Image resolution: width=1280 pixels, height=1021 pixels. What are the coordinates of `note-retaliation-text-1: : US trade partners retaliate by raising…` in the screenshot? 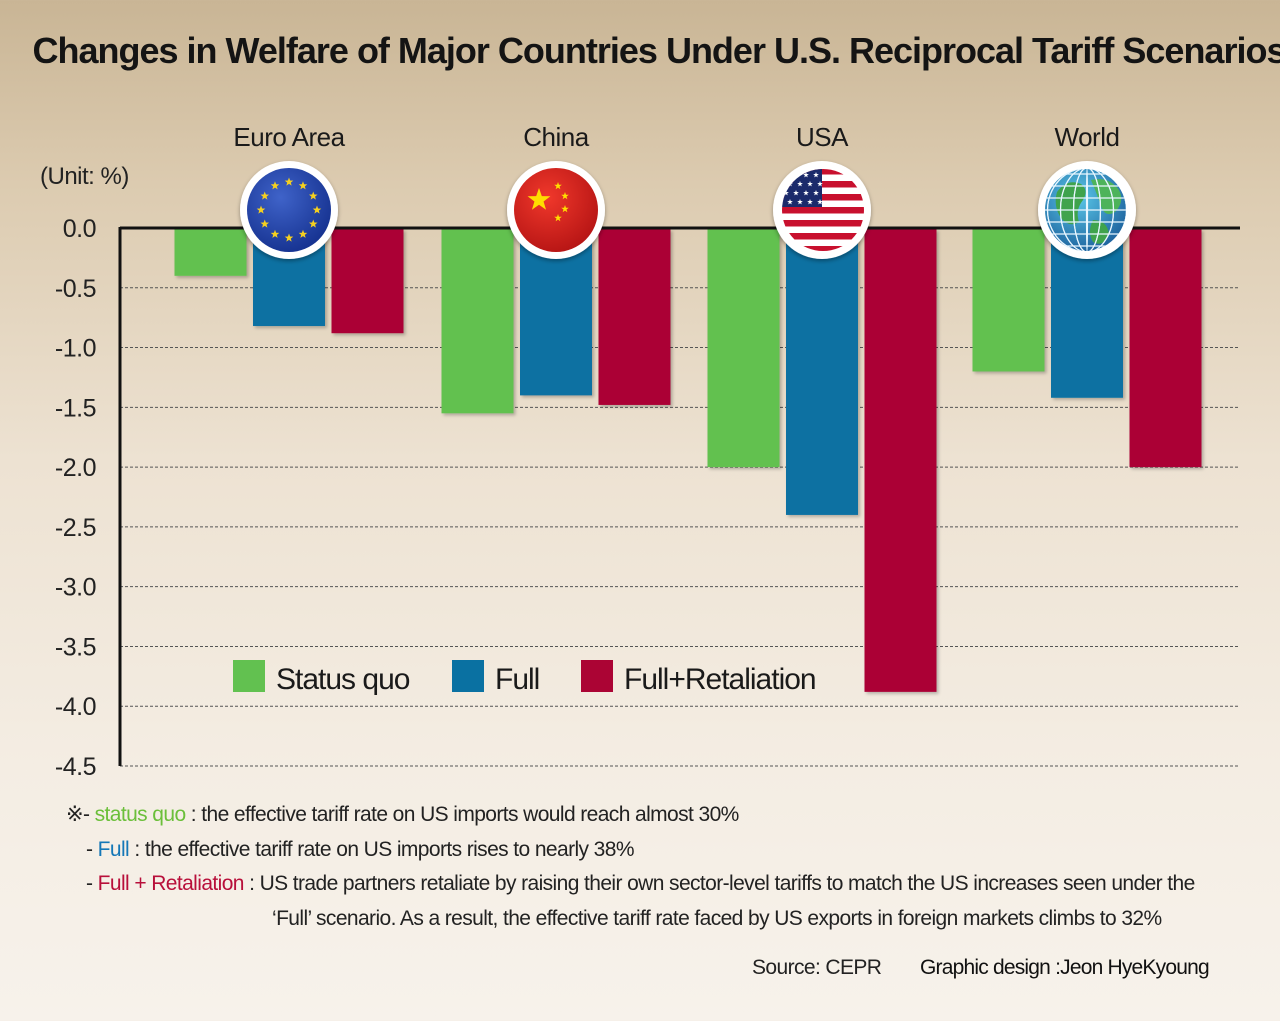 It's located at (722, 883).